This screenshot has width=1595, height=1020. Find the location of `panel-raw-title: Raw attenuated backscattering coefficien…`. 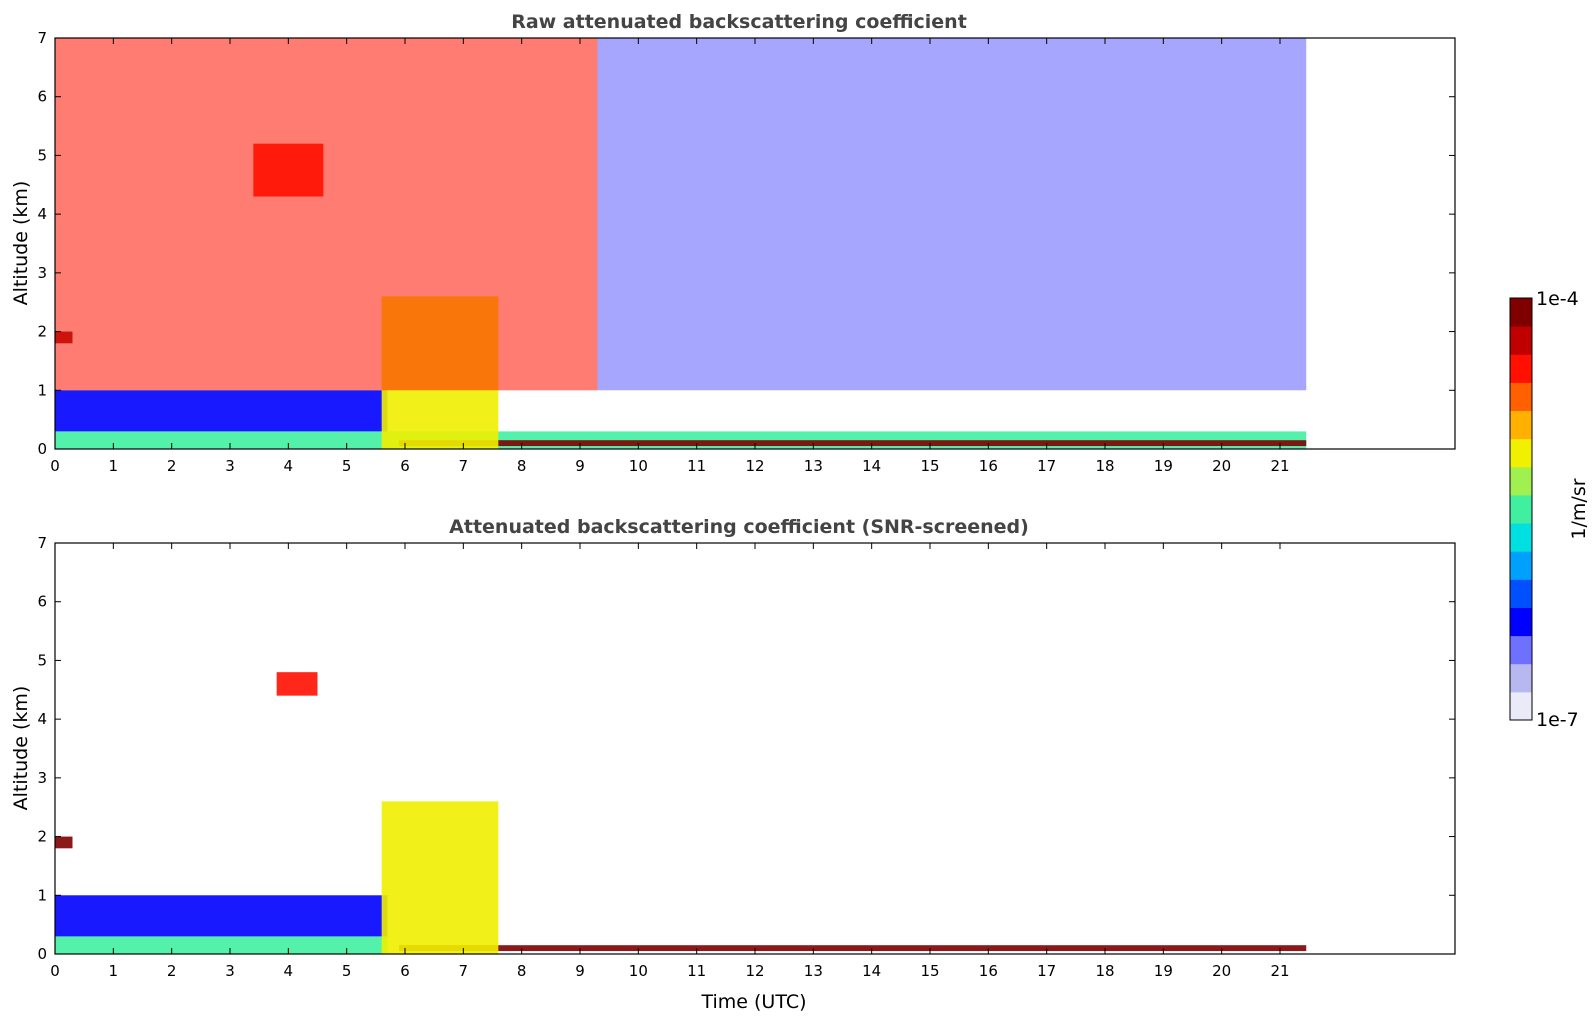

panel-raw-title: Raw attenuated backscattering coefficien… is located at coordinates (739, 22).